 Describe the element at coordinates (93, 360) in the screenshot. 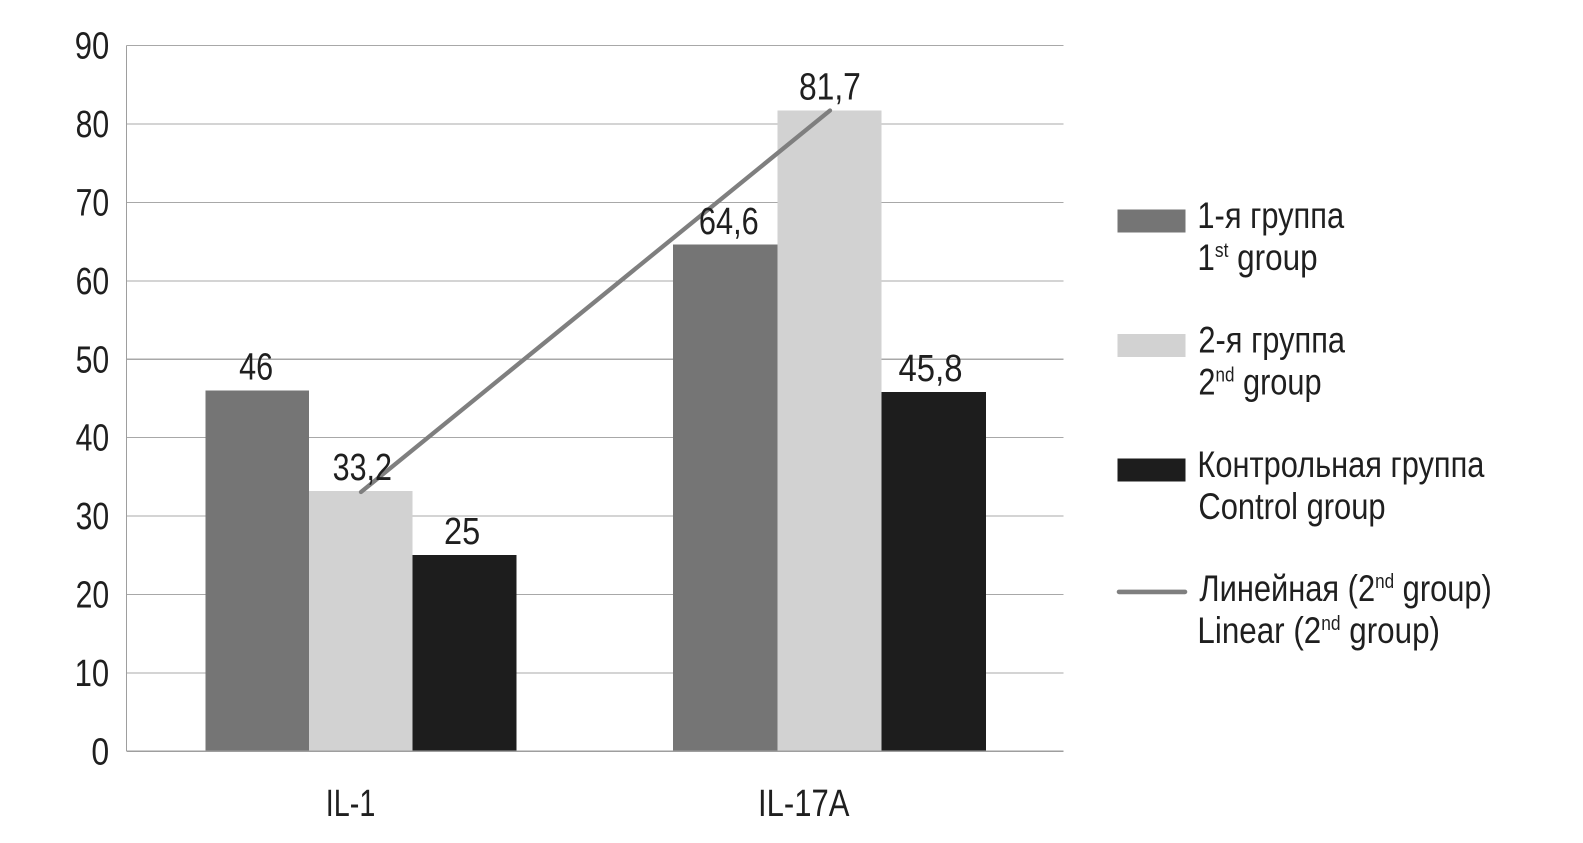

I see `svg-text: 50` at that location.